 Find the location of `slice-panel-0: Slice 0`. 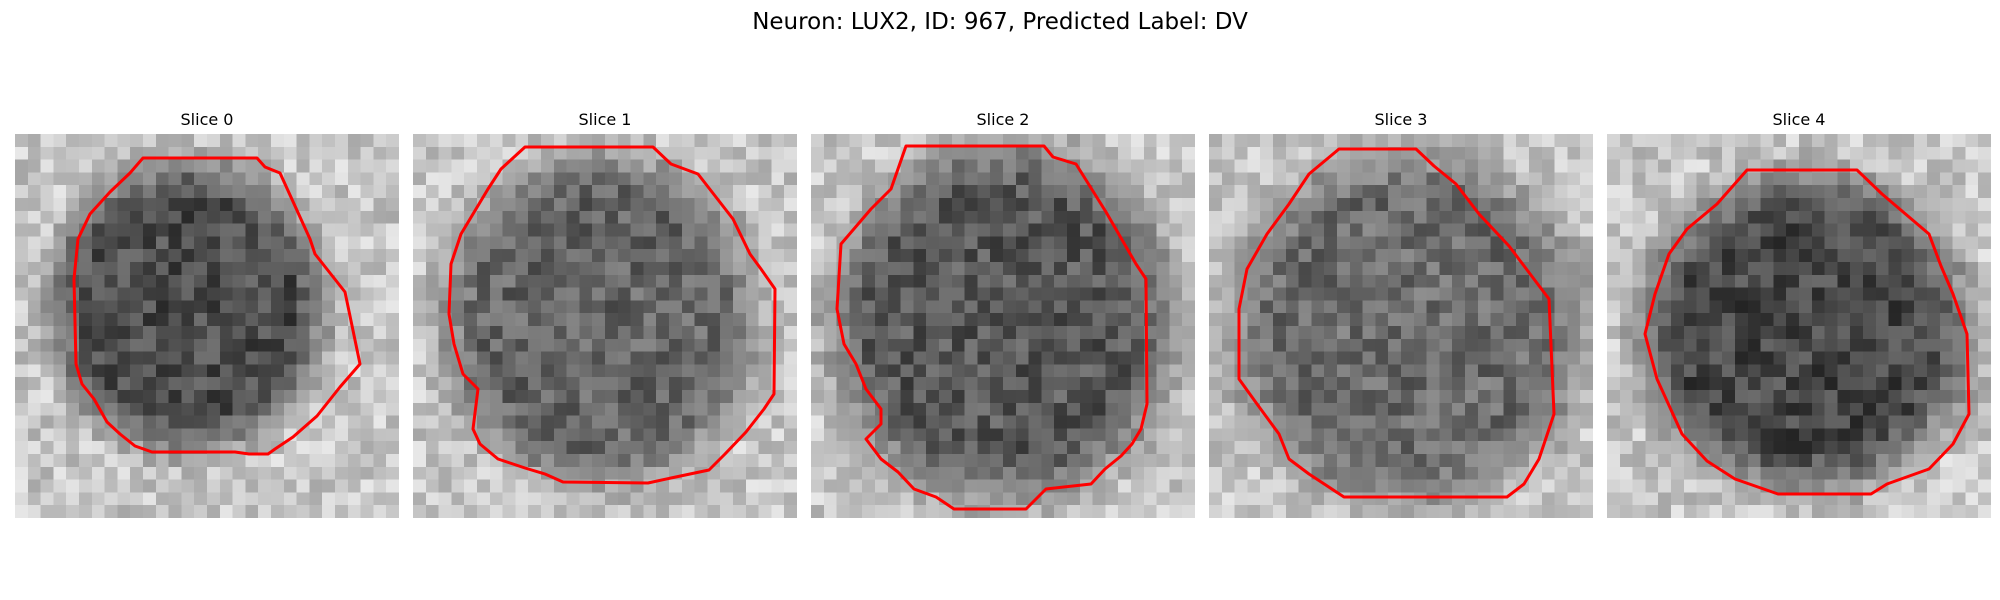

slice-panel-0: Slice 0 is located at coordinates (207, 312).